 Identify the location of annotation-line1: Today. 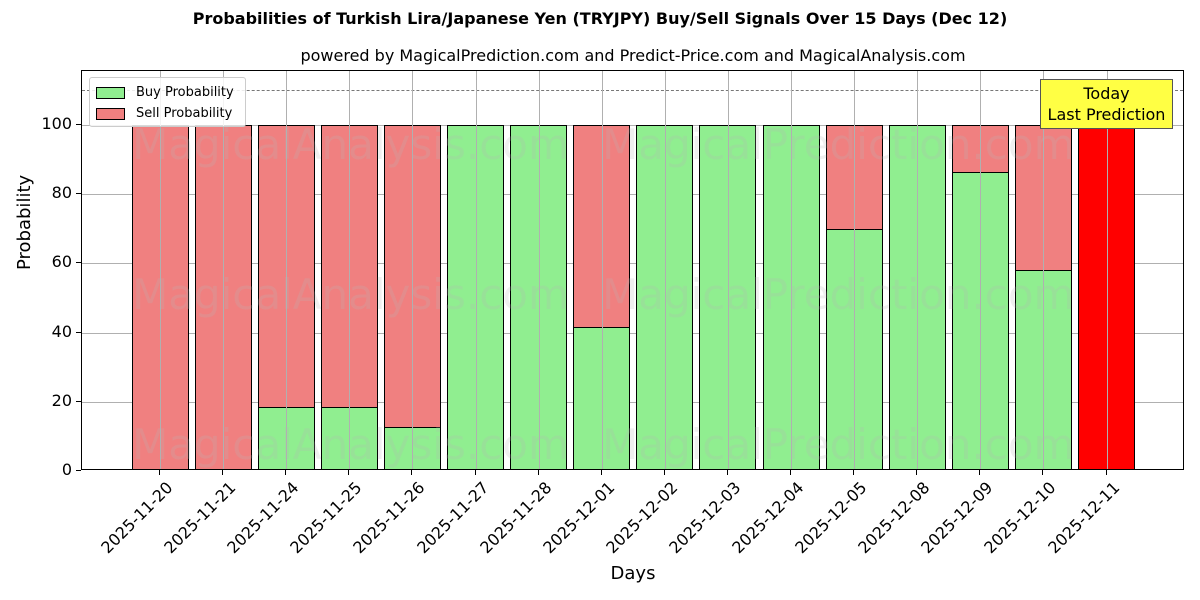
(1106, 93).